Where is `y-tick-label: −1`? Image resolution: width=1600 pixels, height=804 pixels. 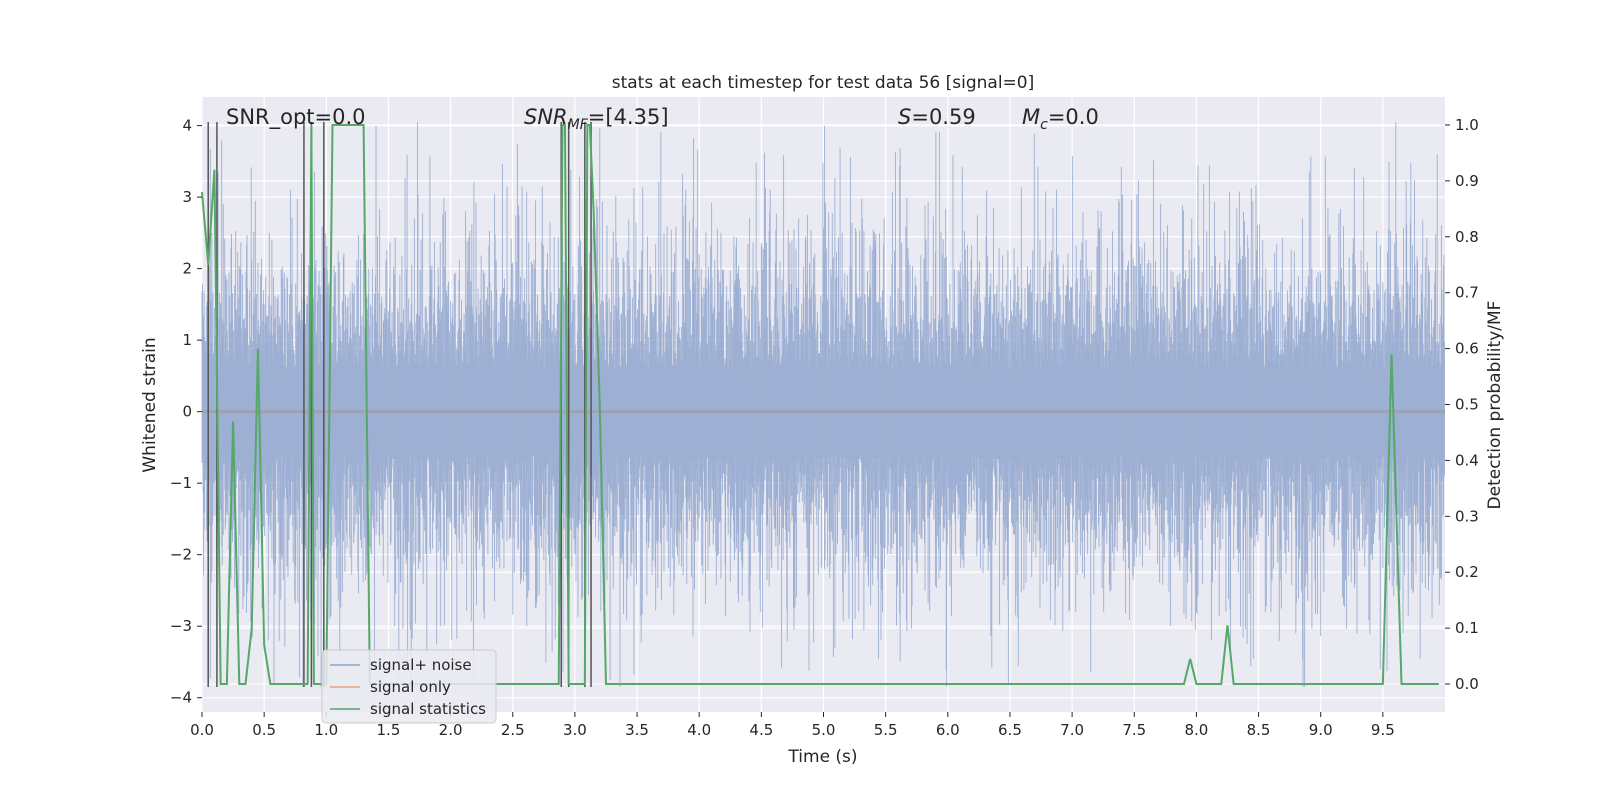
y-tick-label: −1 is located at coordinates (181, 483).